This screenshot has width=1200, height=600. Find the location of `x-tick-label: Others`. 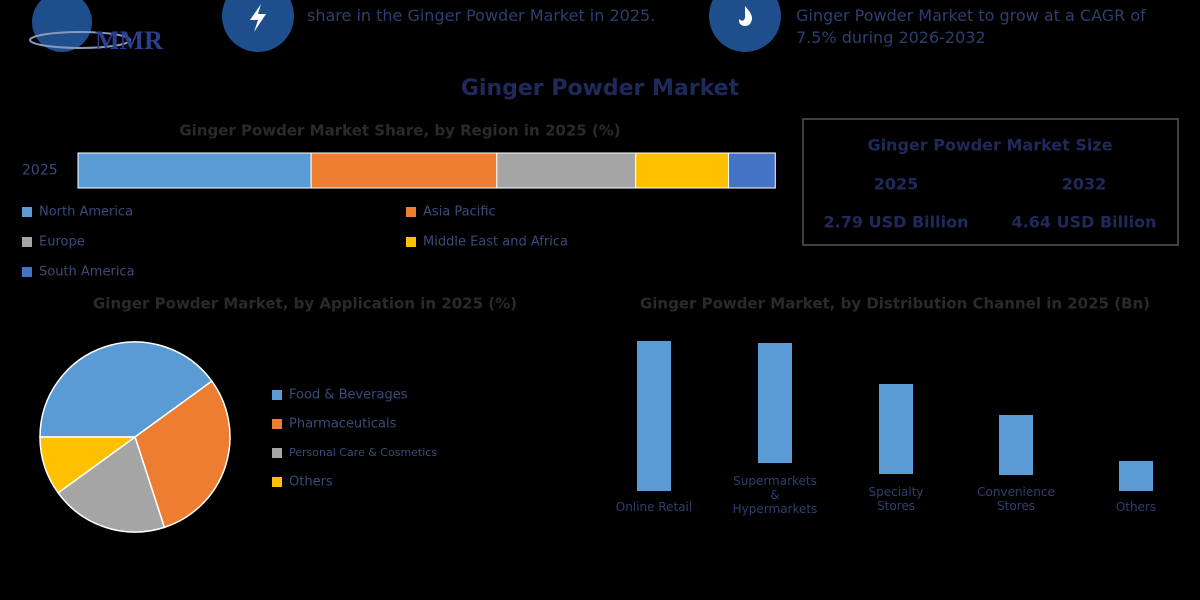

x-tick-label: Others is located at coordinates (1136, 507).